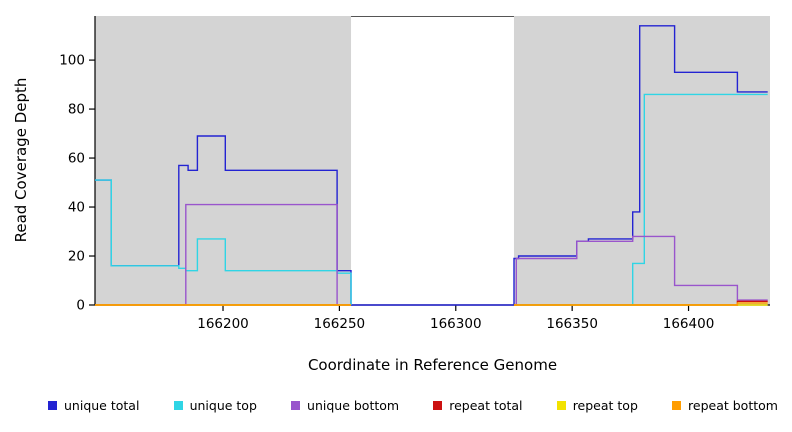 This screenshot has height=432, width=792. I want to click on legend-item-unique-top: unique top, so click(215, 405).